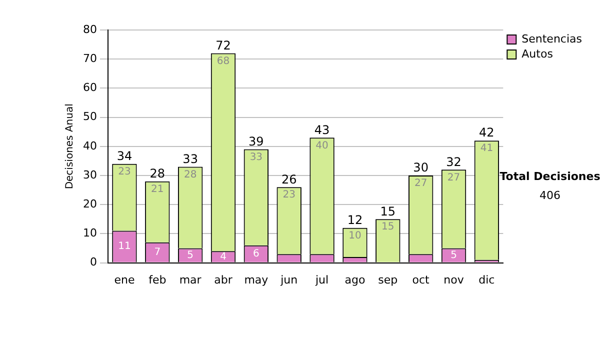 The width and height of the screenshot is (600, 340). I want to click on total-label: 43, so click(322, 129).